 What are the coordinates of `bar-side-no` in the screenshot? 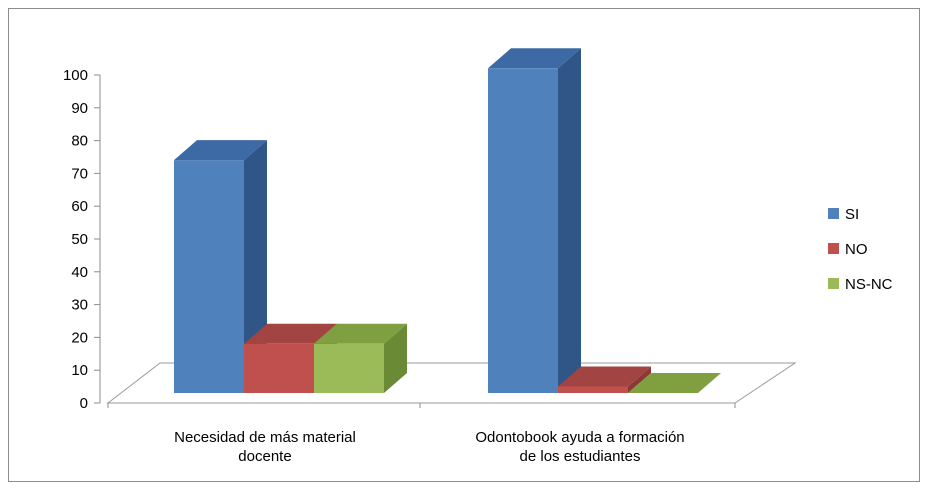 It's located at (639, 379).